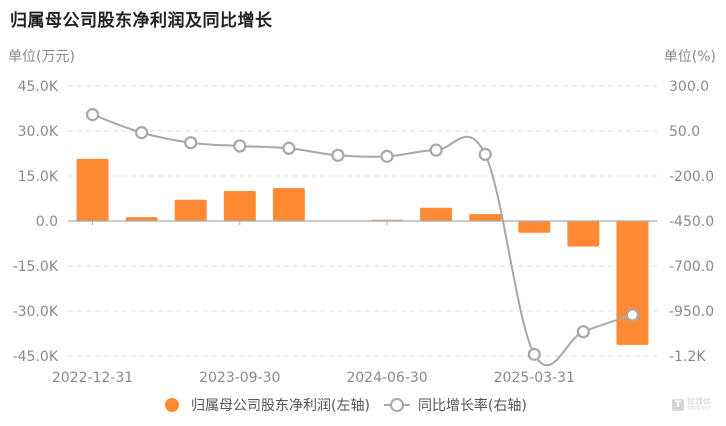  I want to click on left-axis-unit: 单位(万元), so click(41, 57).